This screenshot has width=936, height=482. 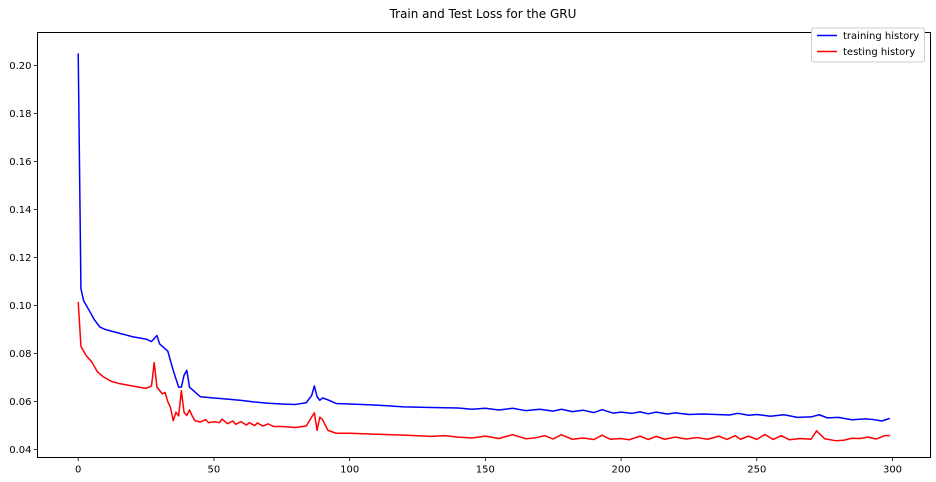 I want to click on legend: training history testing history, so click(x=868, y=45).